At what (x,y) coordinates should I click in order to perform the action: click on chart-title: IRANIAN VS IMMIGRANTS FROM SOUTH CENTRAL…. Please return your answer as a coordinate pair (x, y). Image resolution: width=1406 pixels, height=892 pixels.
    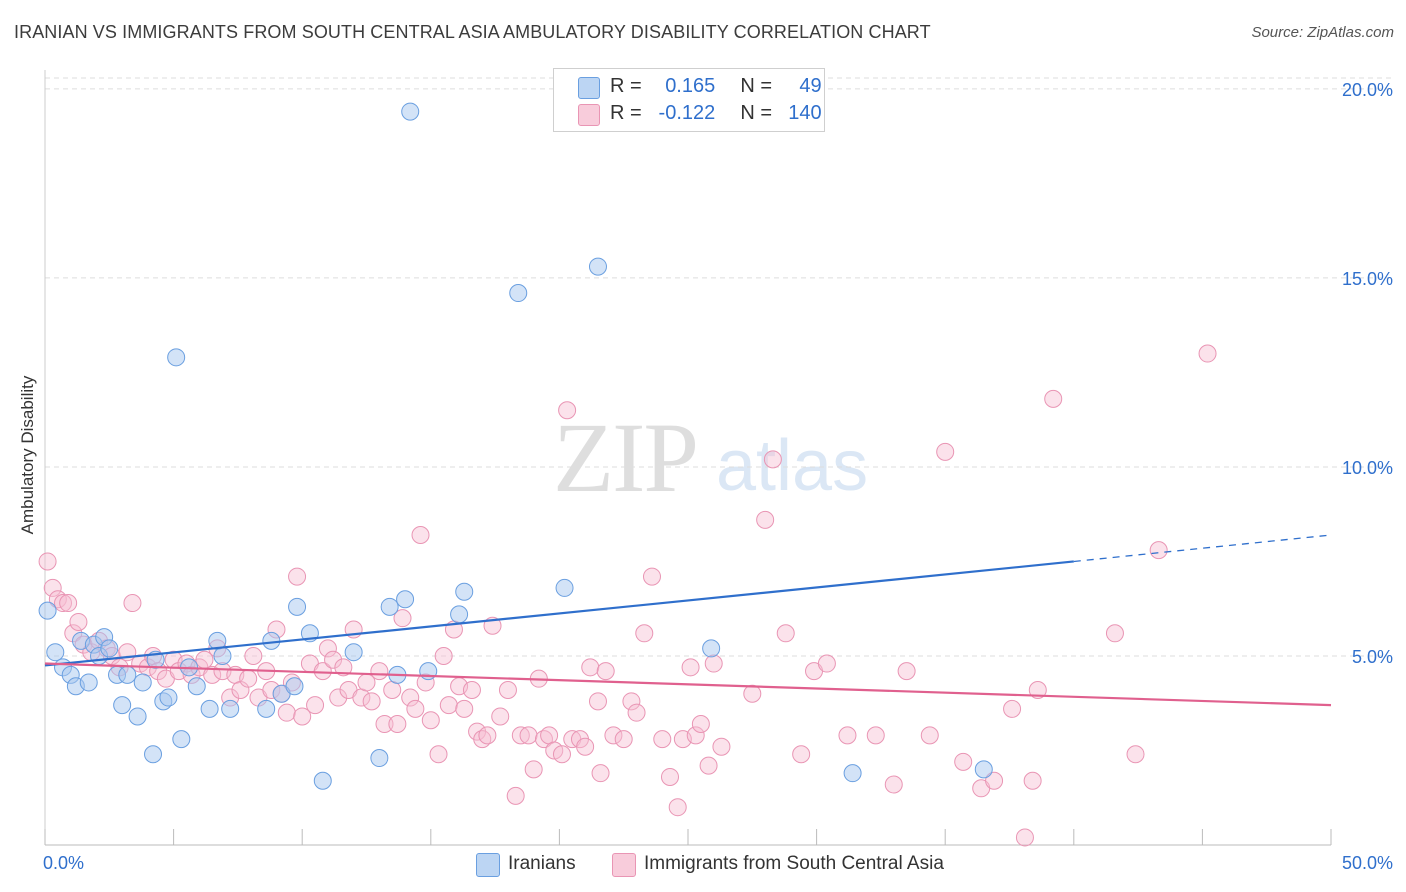
    Looking at the image, I should click on (472, 32).